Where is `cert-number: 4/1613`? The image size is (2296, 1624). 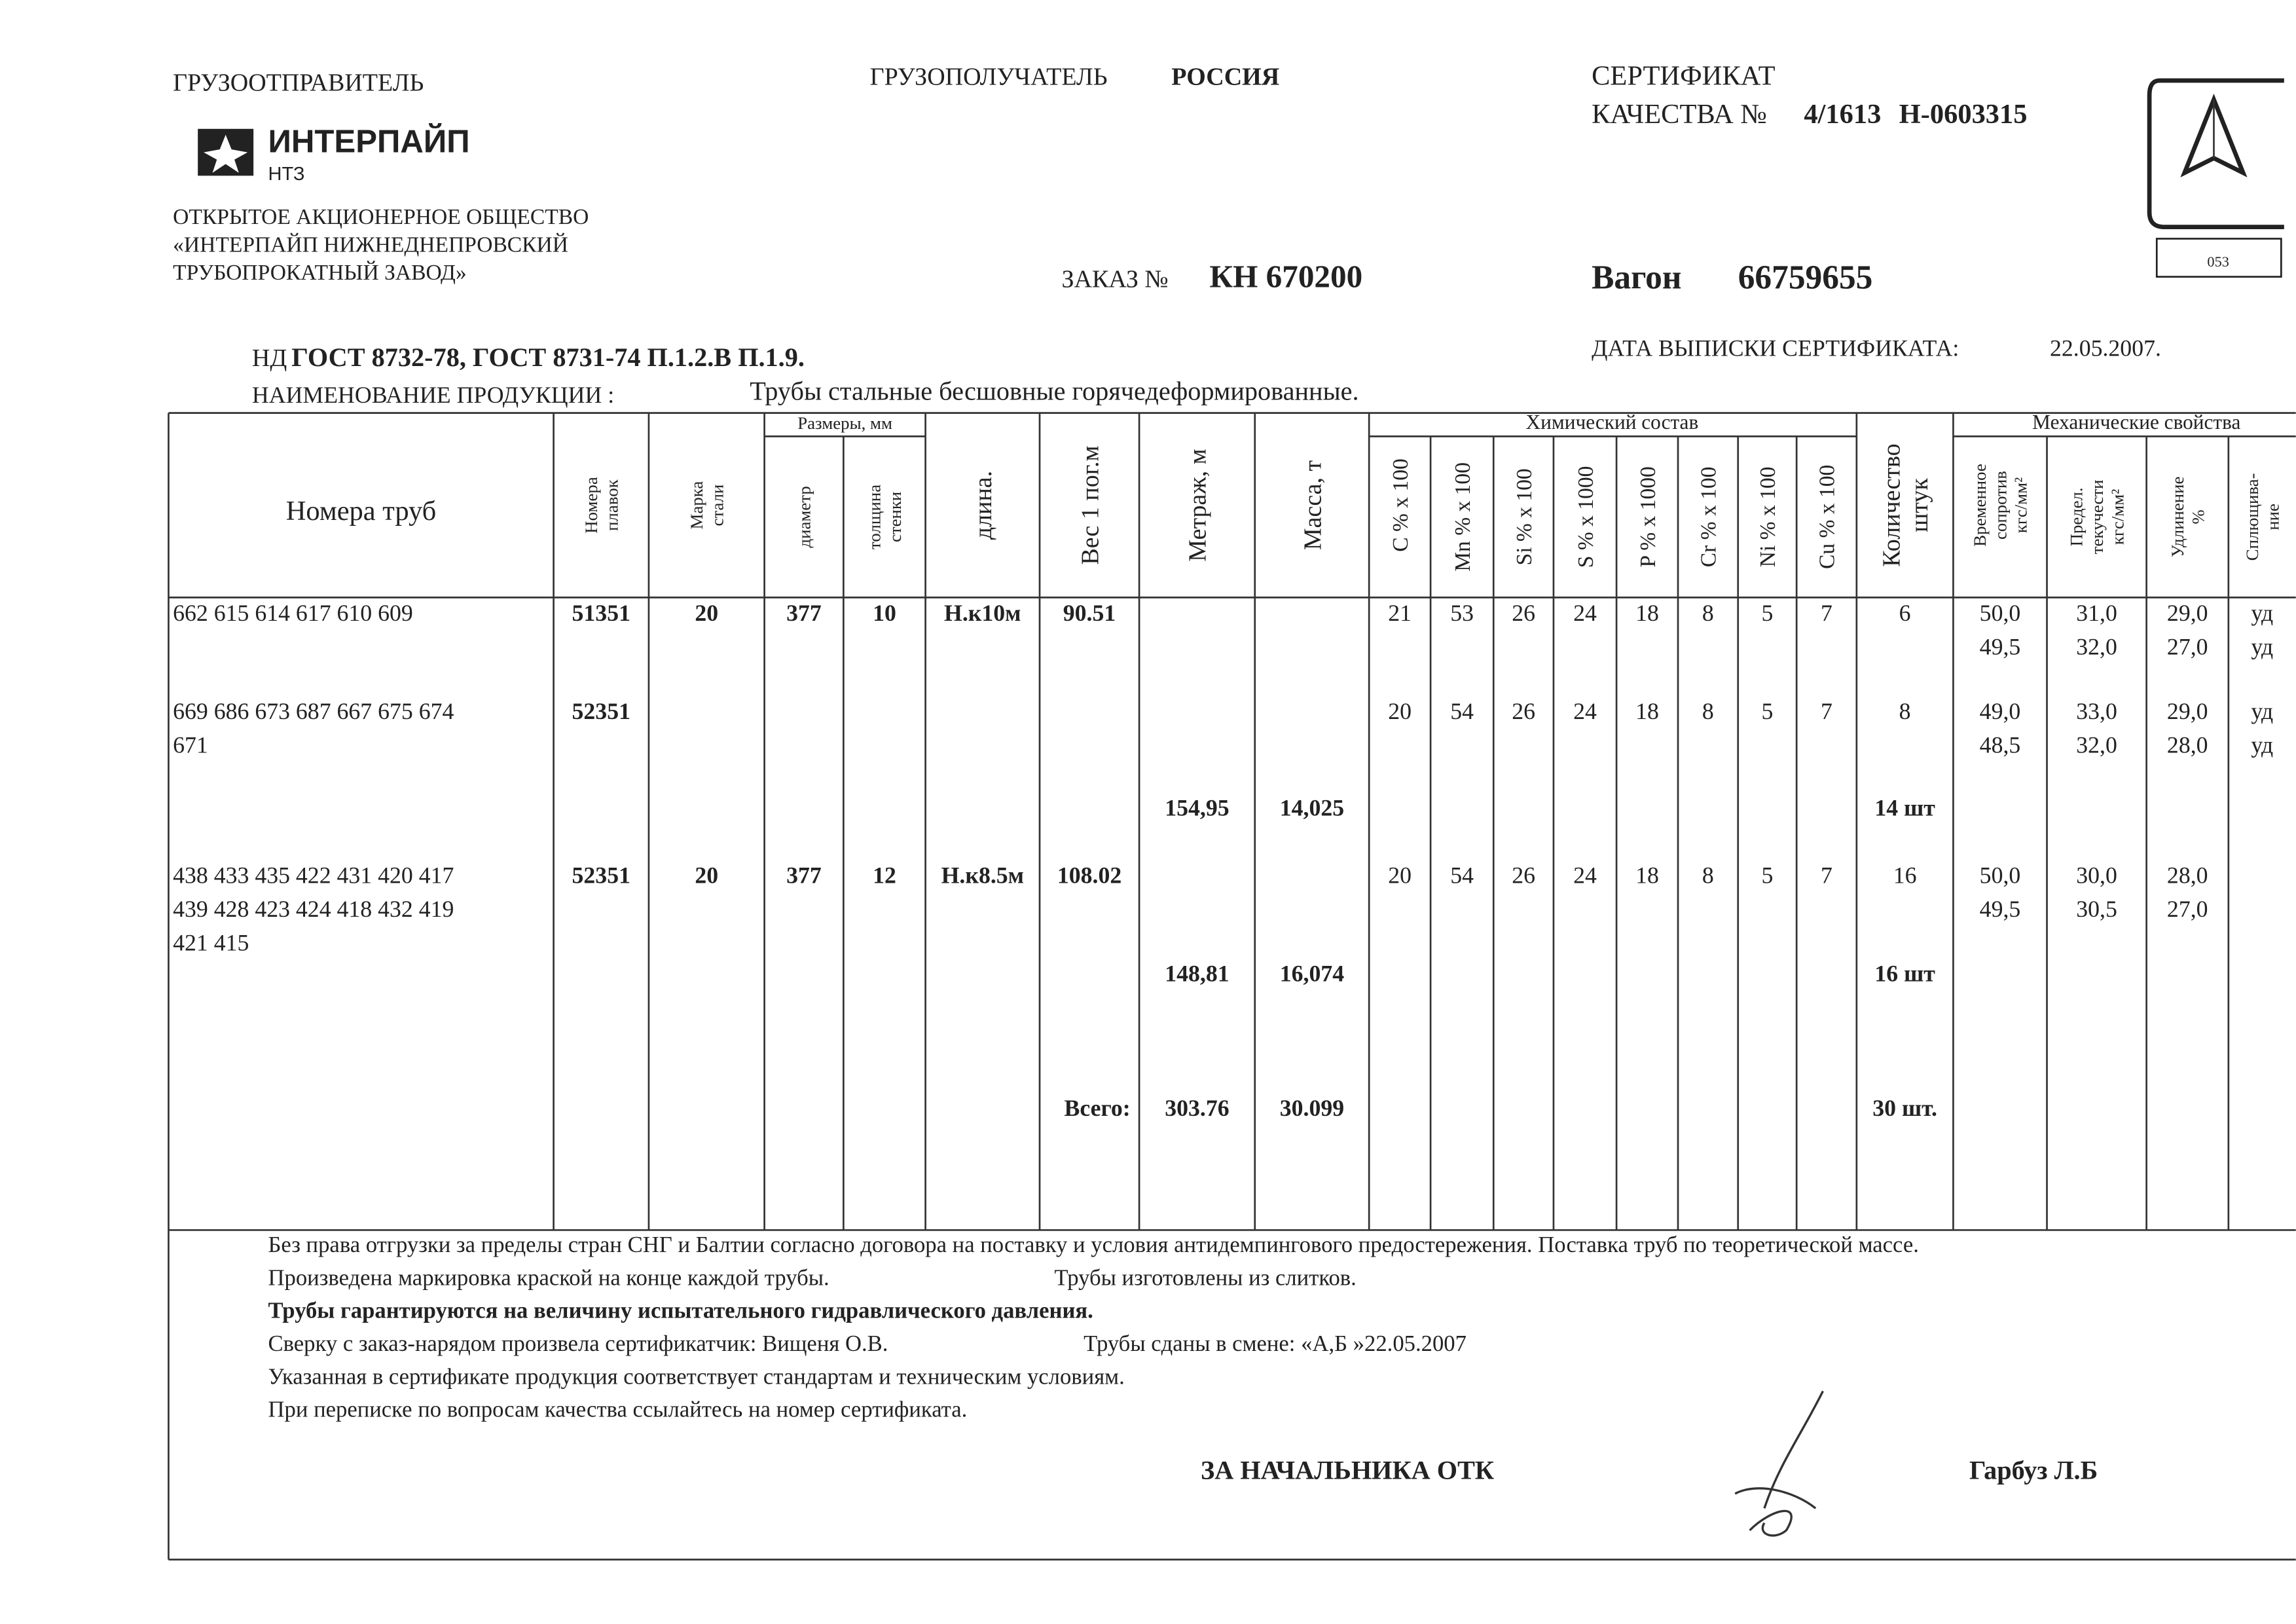 cert-number: 4/1613 is located at coordinates (1842, 114).